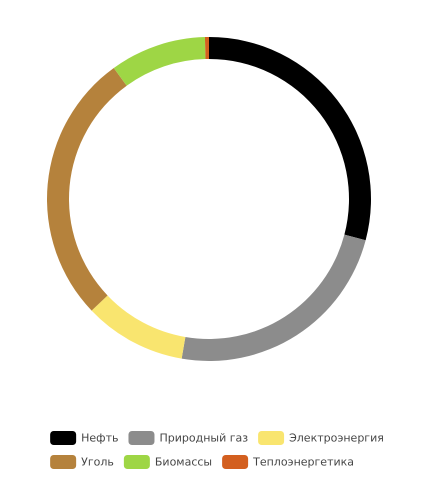 The height and width of the screenshot is (485, 434). What do you see at coordinates (183, 462) in the screenshot?
I see `legend-label: Биомассы` at bounding box center [183, 462].